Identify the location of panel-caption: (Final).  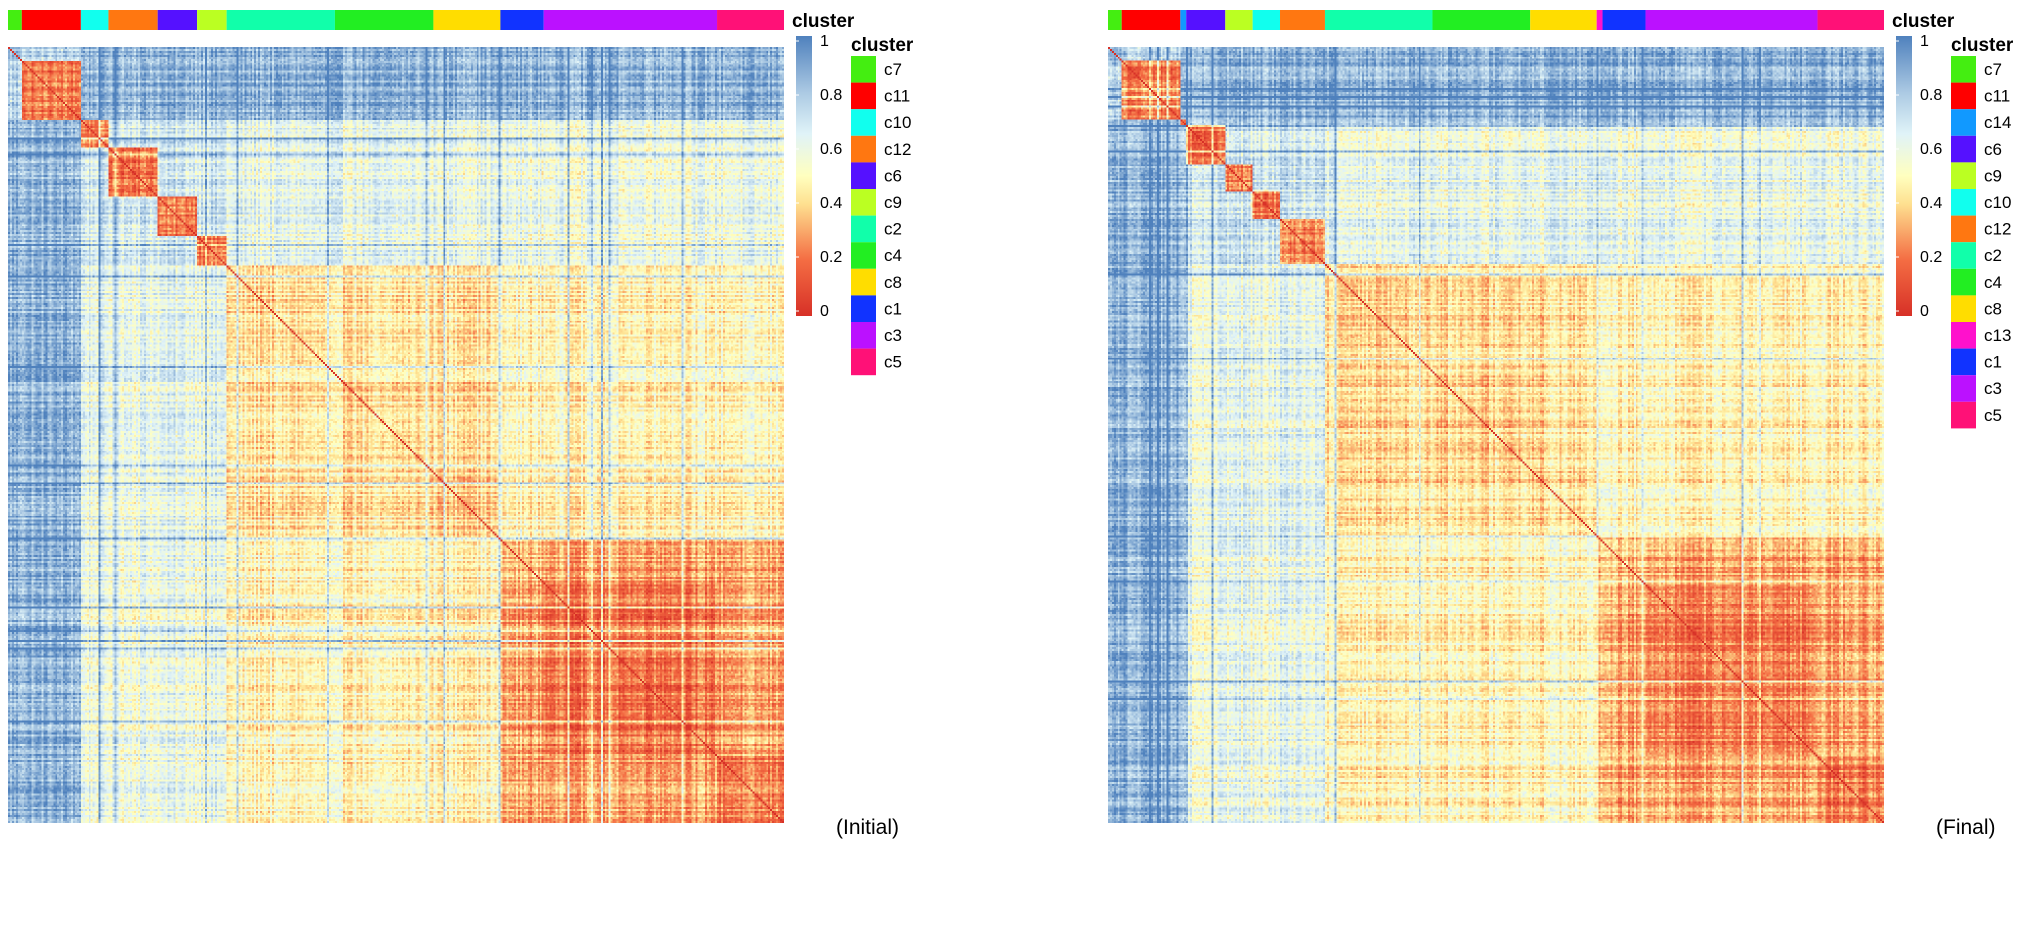
(1966, 827).